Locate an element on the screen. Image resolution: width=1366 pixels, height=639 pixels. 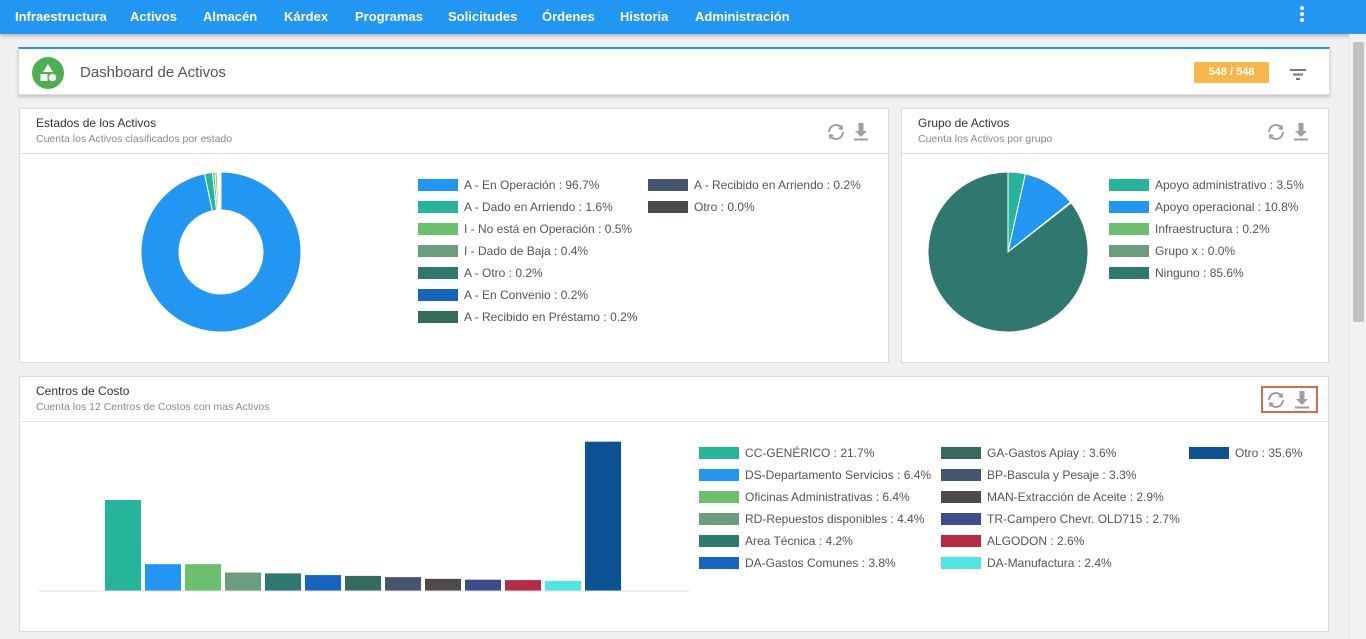
legend-label: A - Recibido en Préstamo : 0.2% is located at coordinates (551, 317).